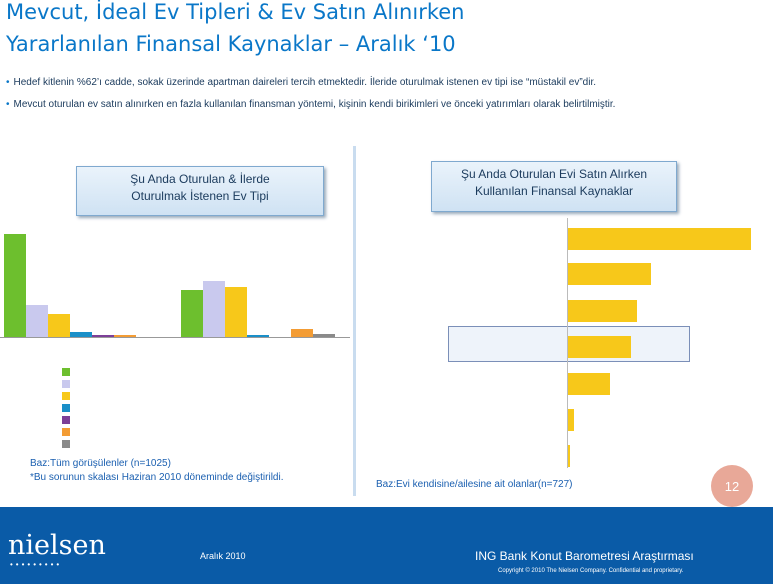 The width and height of the screenshot is (773, 584). I want to click on right-chart-title-line1: Şu Anda Oturulan Evi Satın Alırken, so click(554, 174).